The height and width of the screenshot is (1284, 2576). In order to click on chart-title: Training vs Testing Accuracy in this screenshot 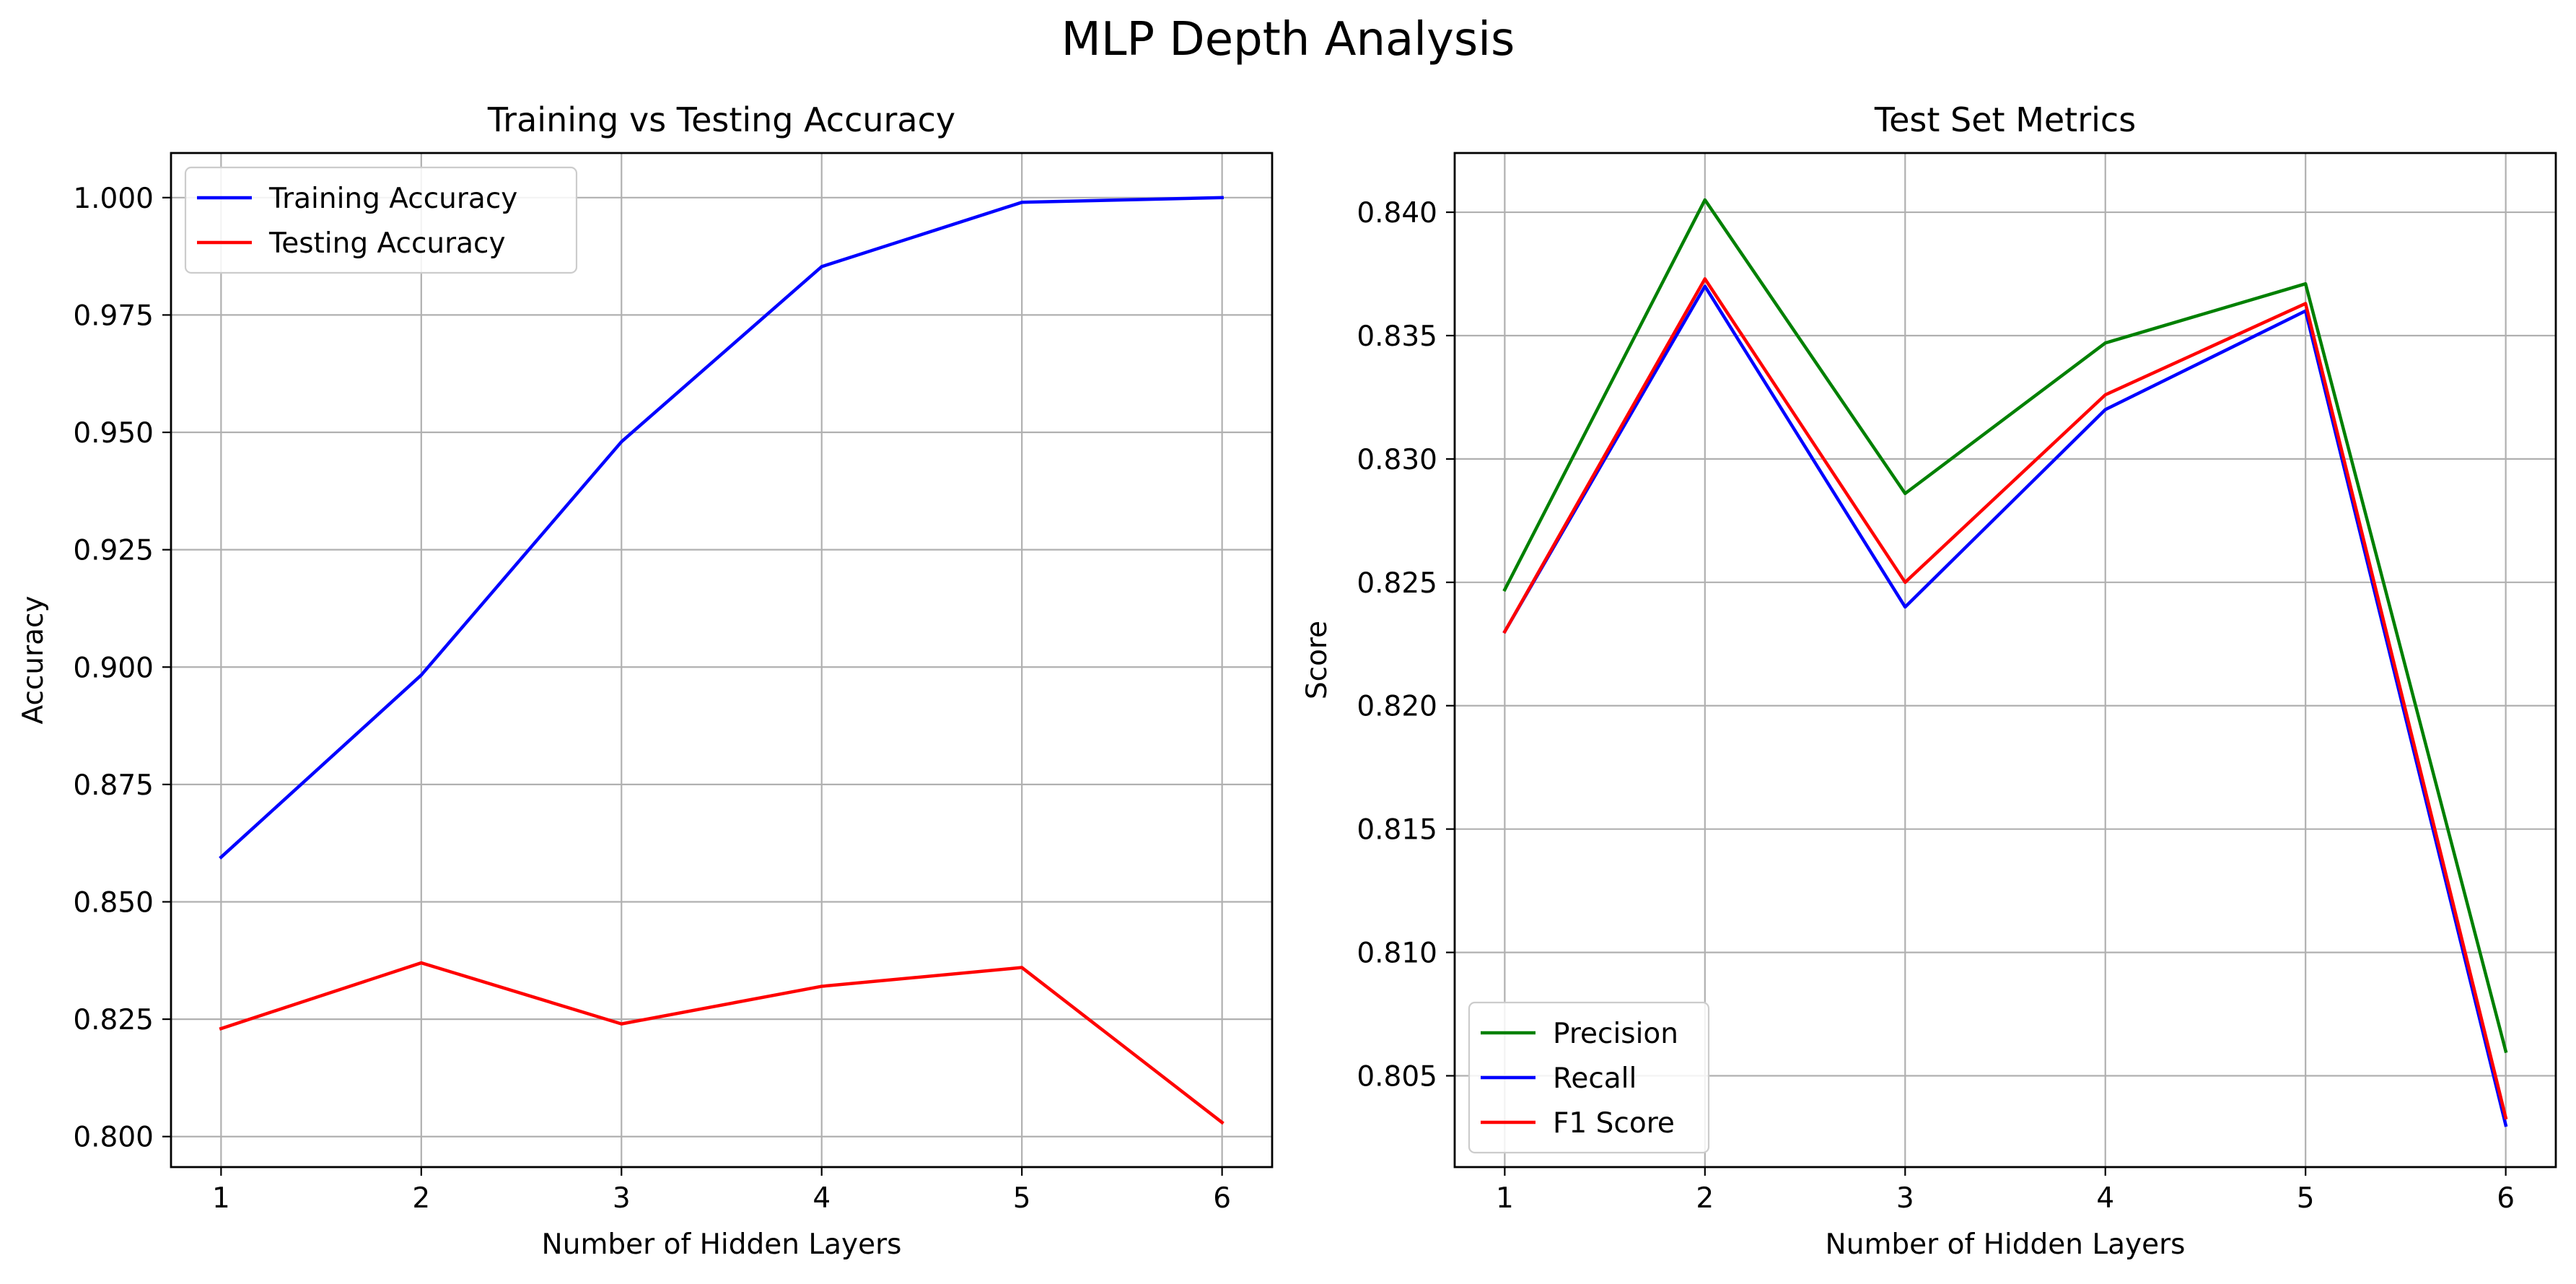, I will do `click(721, 120)`.